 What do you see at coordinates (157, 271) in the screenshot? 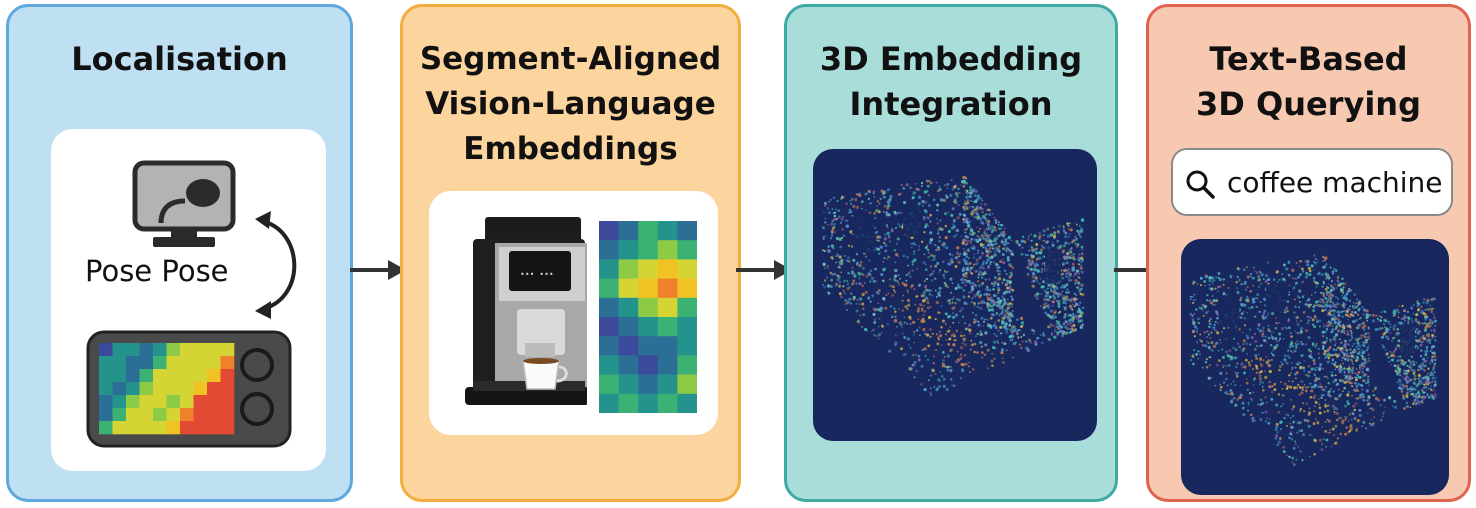
I see `pose-label: Pose Pose` at bounding box center [157, 271].